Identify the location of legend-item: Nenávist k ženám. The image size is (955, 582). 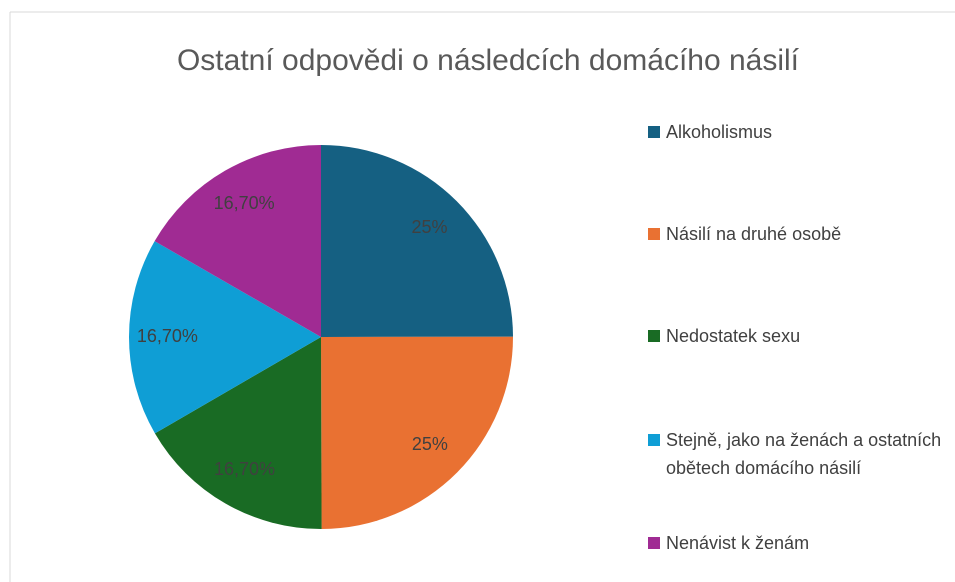
(798, 543).